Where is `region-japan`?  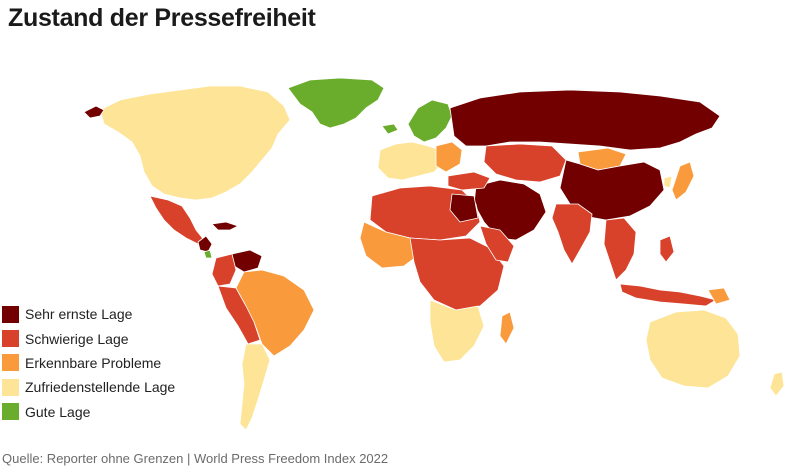 region-japan is located at coordinates (683, 181).